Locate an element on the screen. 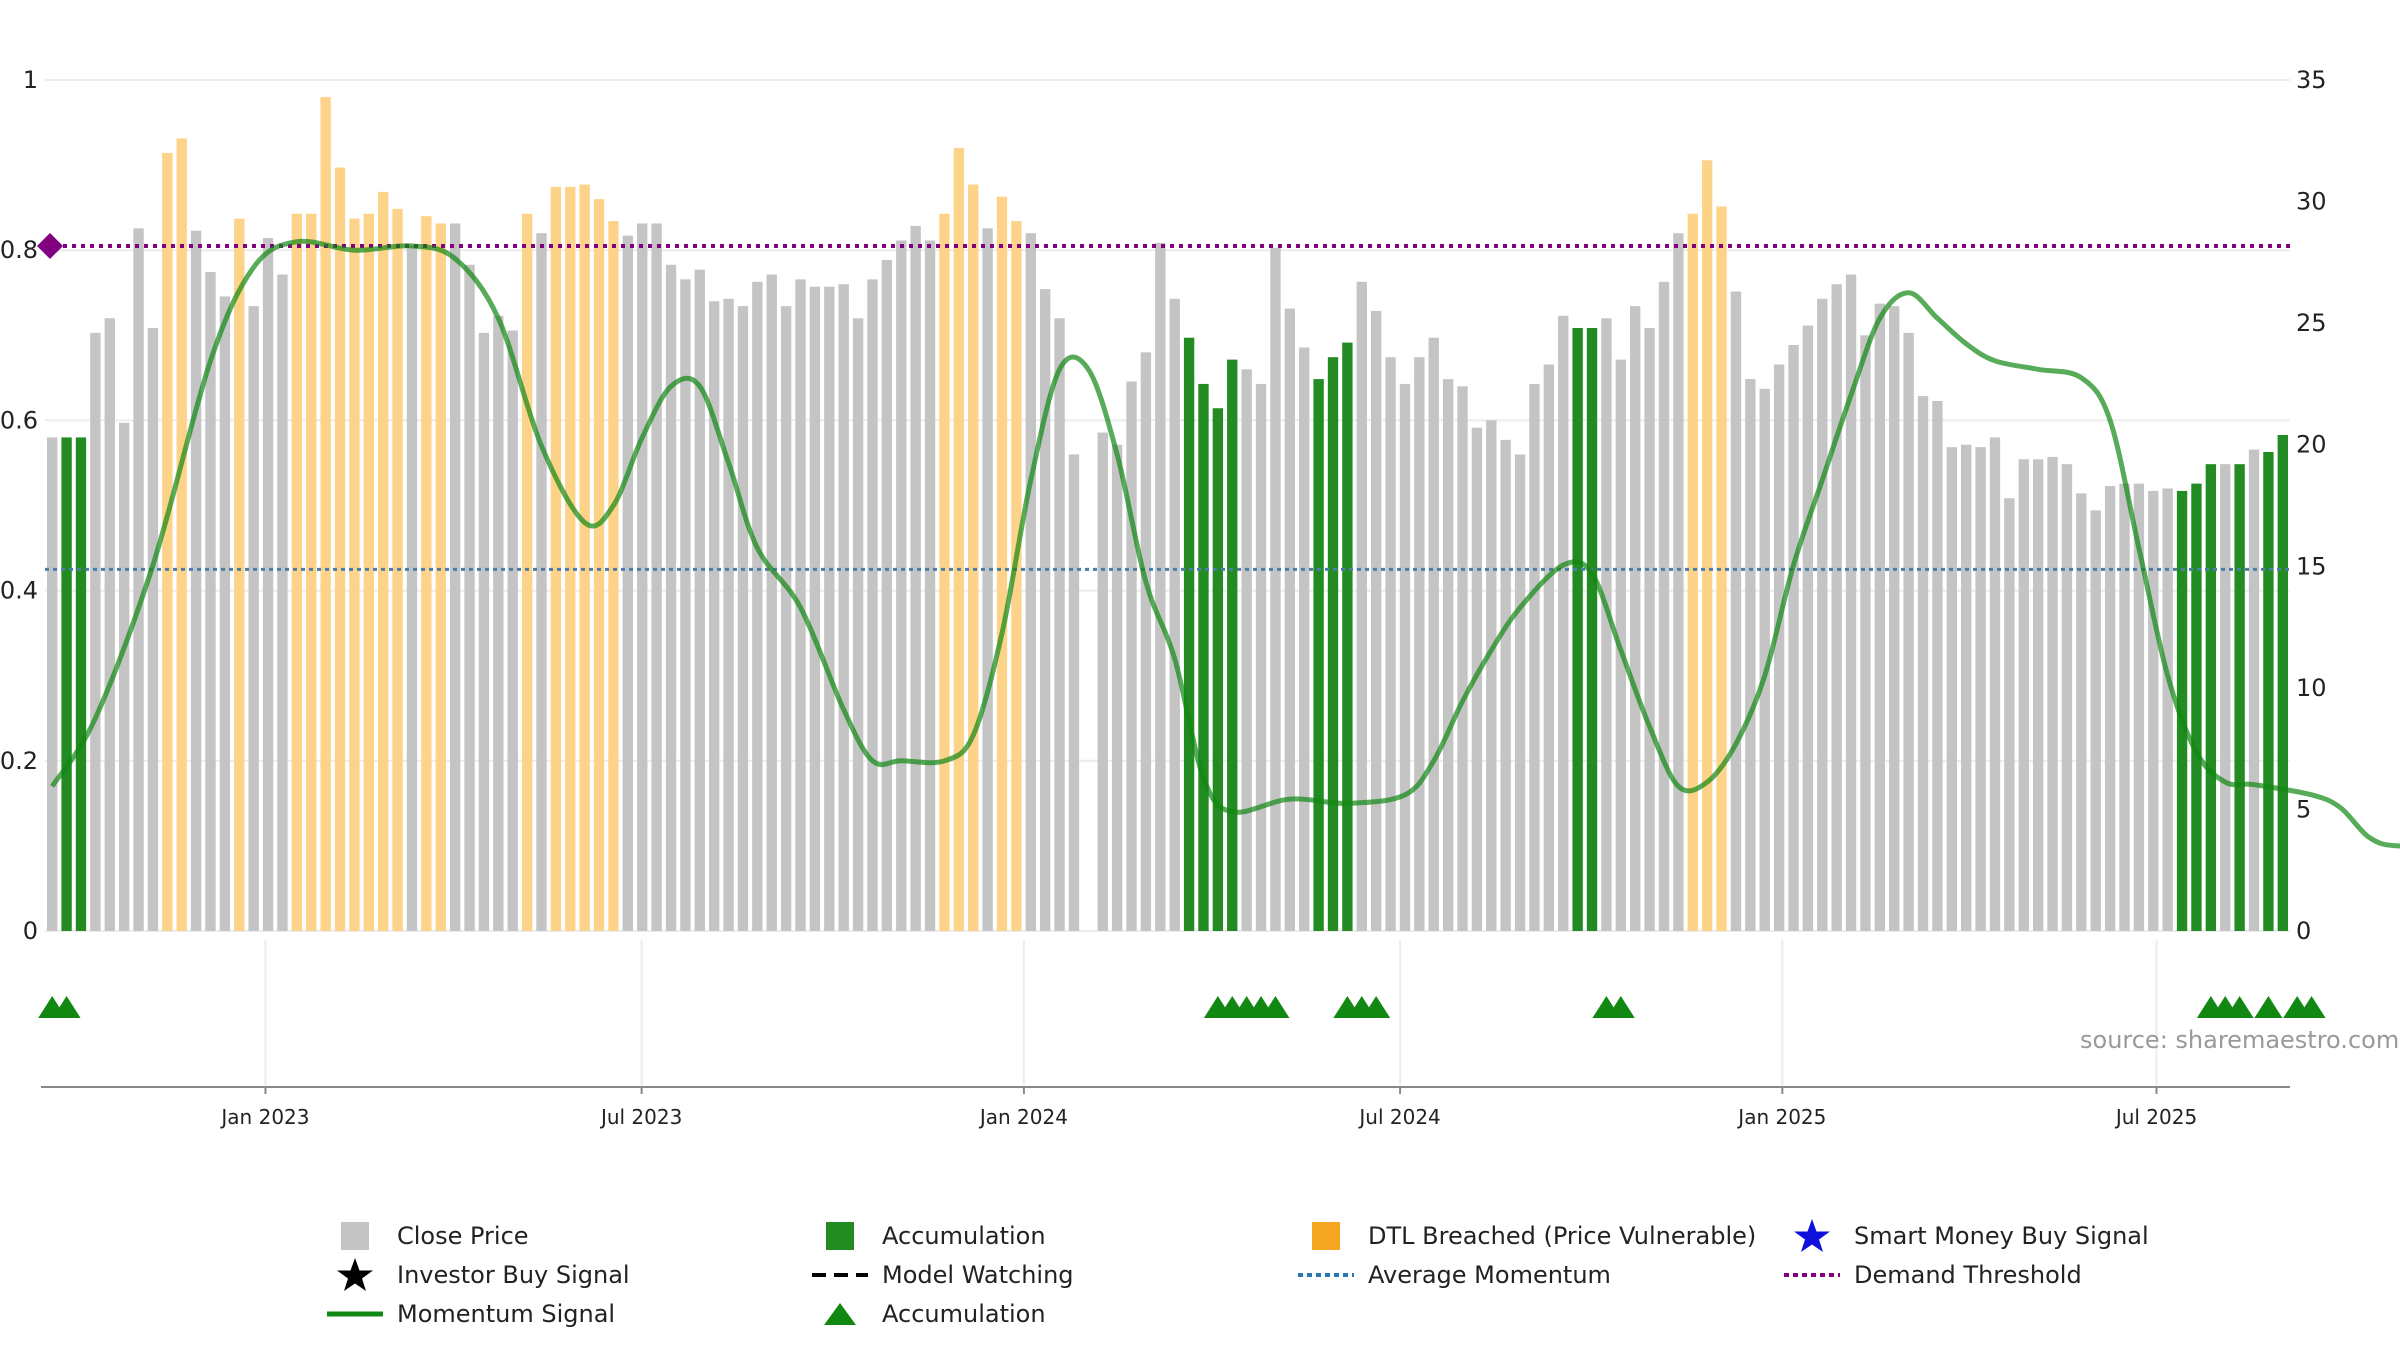  y-left-tick-label: 0.4 is located at coordinates (19, 591).